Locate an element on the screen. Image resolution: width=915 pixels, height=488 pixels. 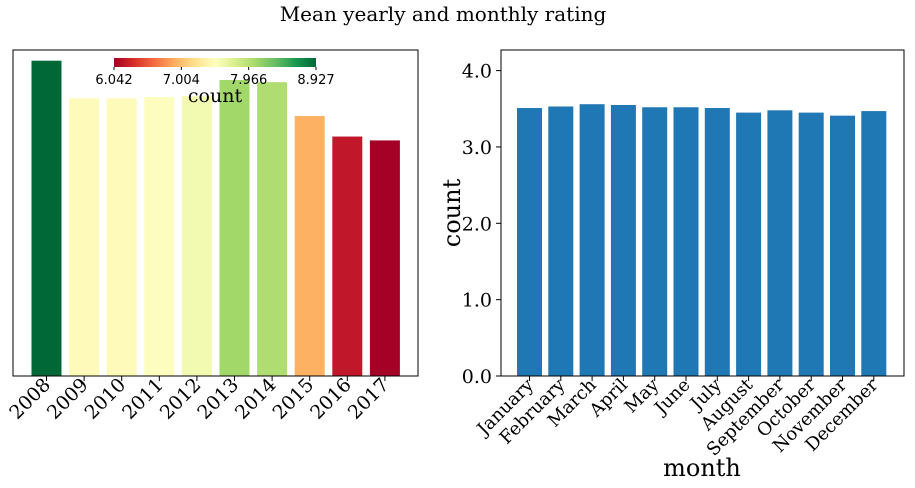
bar-may is located at coordinates (655, 242).